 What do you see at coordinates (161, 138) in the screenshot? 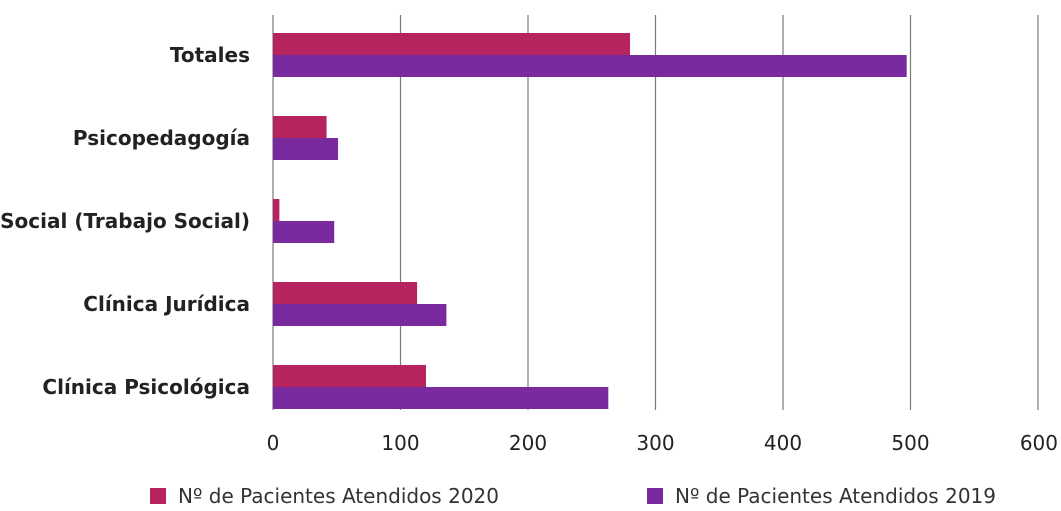
I see `category-label-psicopedagogia: Psicopedagogía` at bounding box center [161, 138].